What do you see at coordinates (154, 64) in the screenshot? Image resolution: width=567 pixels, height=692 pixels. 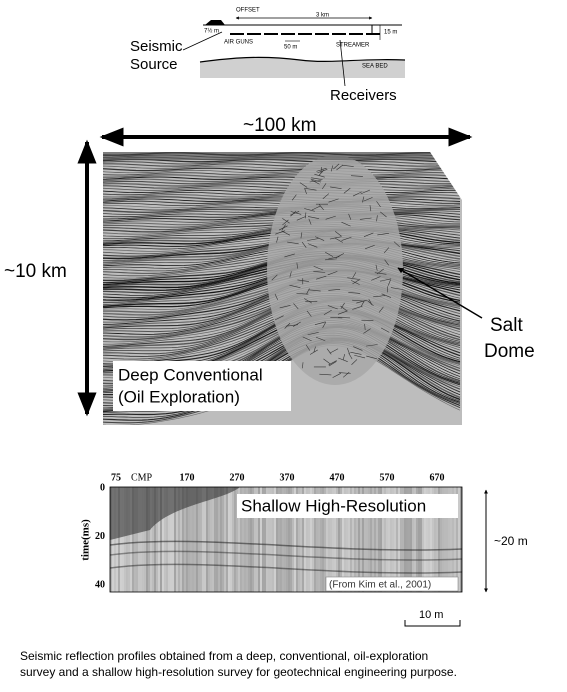 I see `source-label: Source` at bounding box center [154, 64].